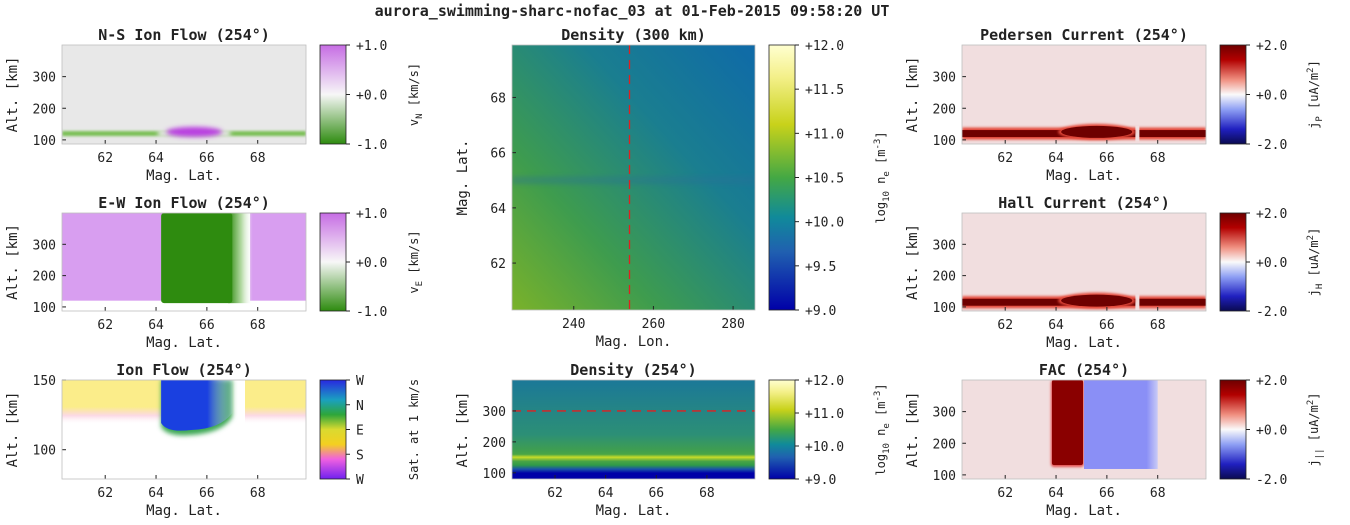 The image size is (1350, 525). What do you see at coordinates (820, 267) in the screenshot?
I see `colorbar-tick-label: +9.5` at bounding box center [820, 267].